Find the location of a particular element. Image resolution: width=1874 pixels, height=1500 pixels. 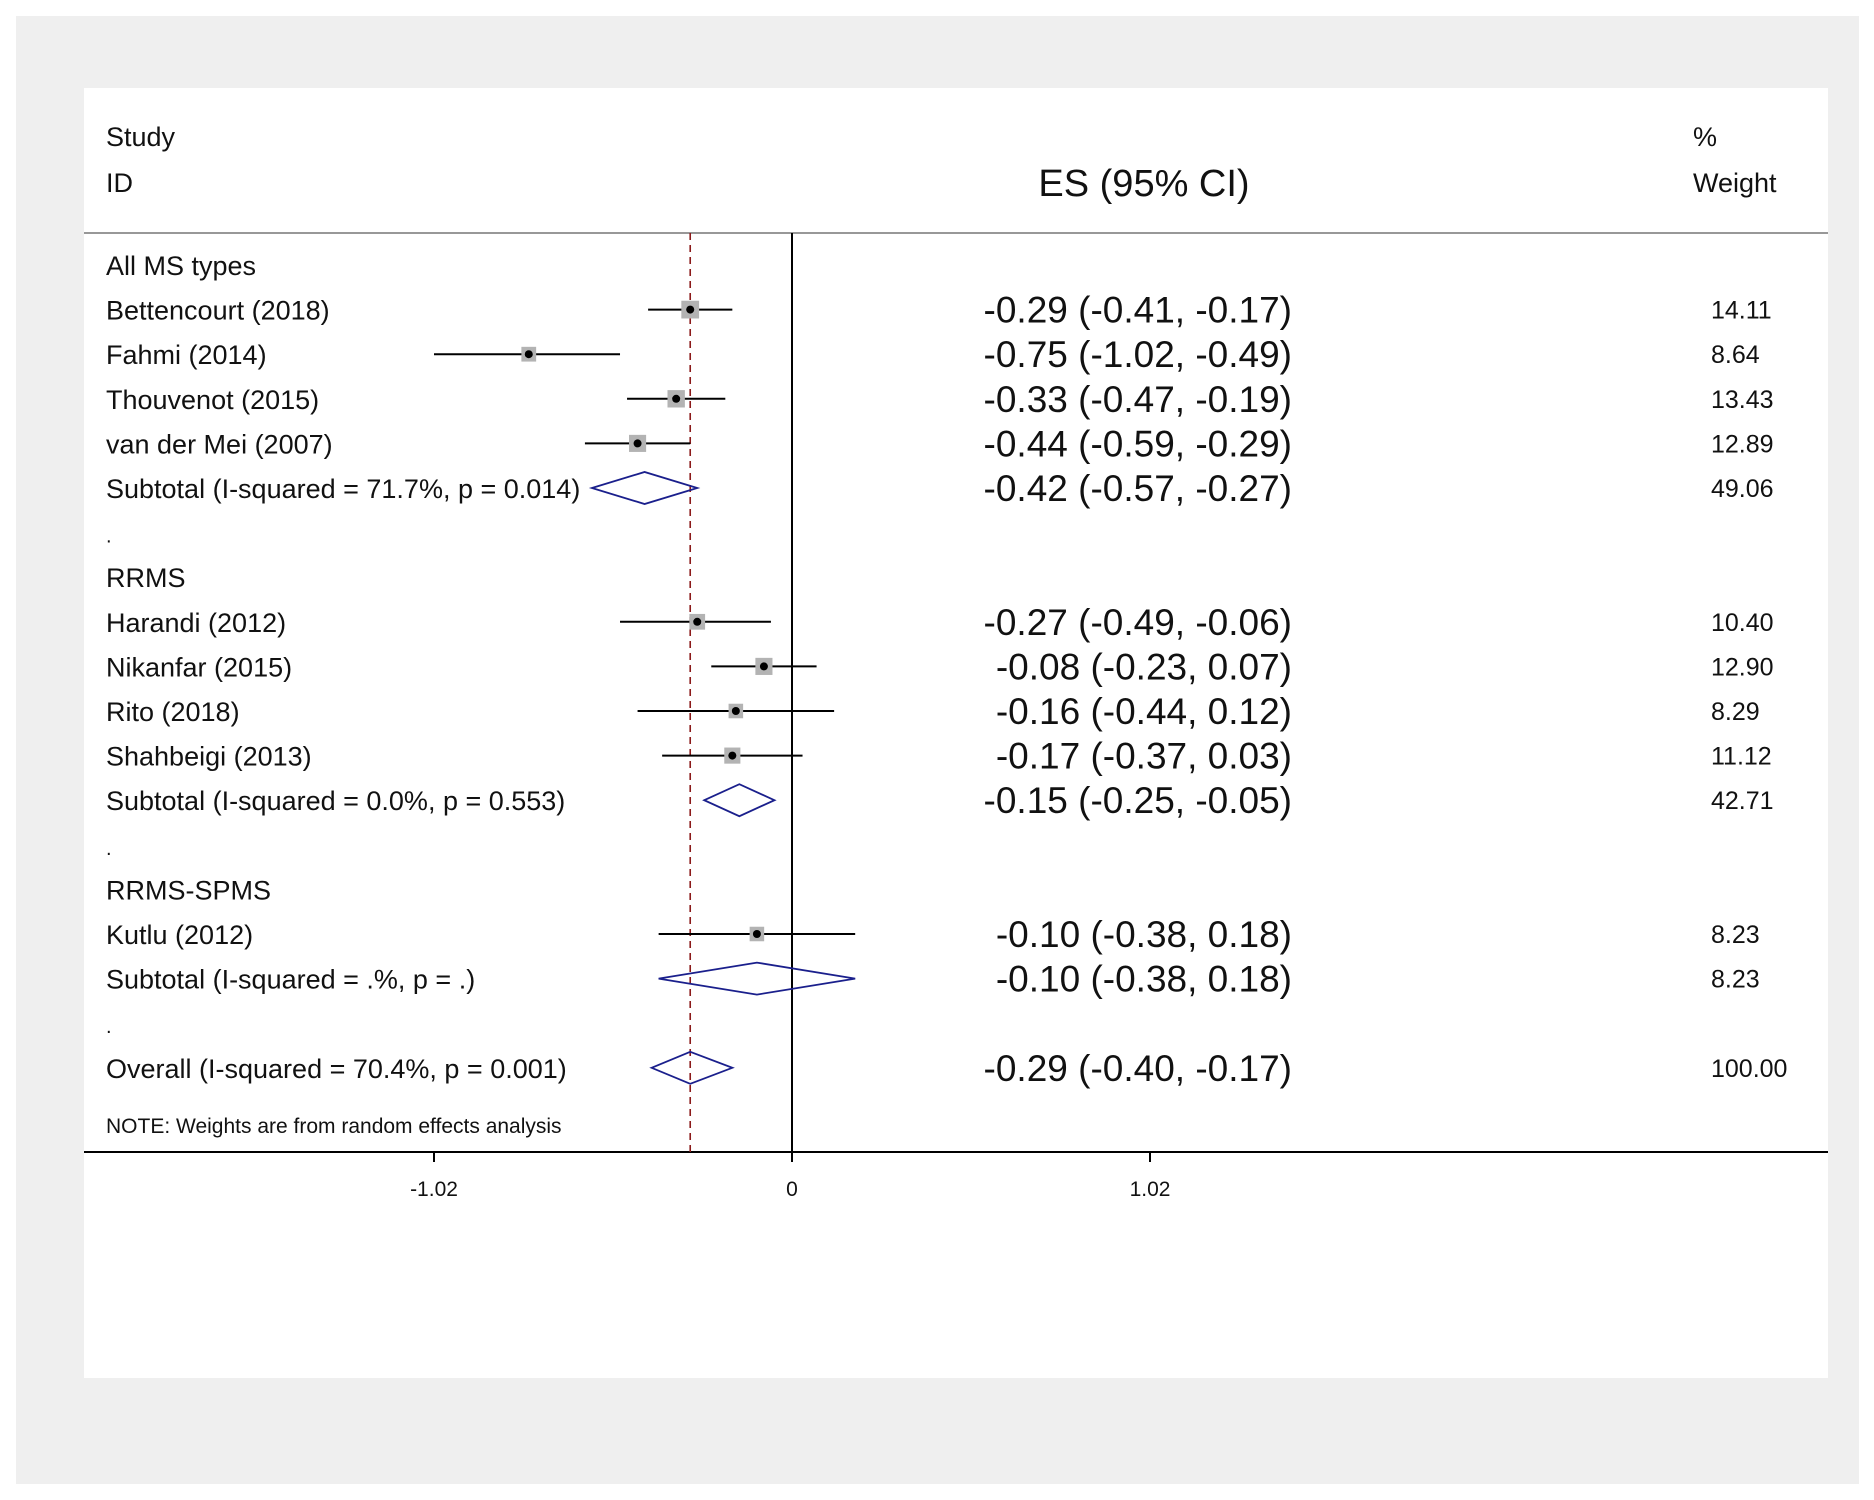

group-label: RRMS is located at coordinates (146, 578).